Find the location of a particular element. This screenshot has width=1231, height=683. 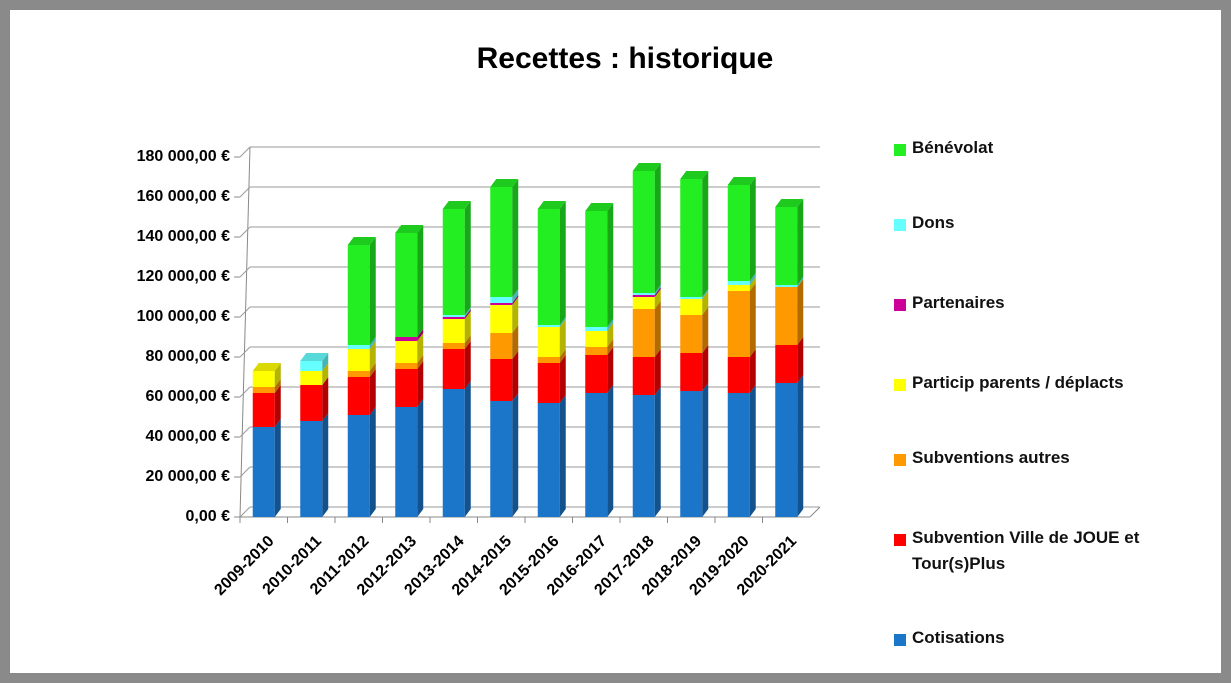

legend-label: Subvention Ville de JOUE et Tour(s)Plus is located at coordinates (1026, 550).